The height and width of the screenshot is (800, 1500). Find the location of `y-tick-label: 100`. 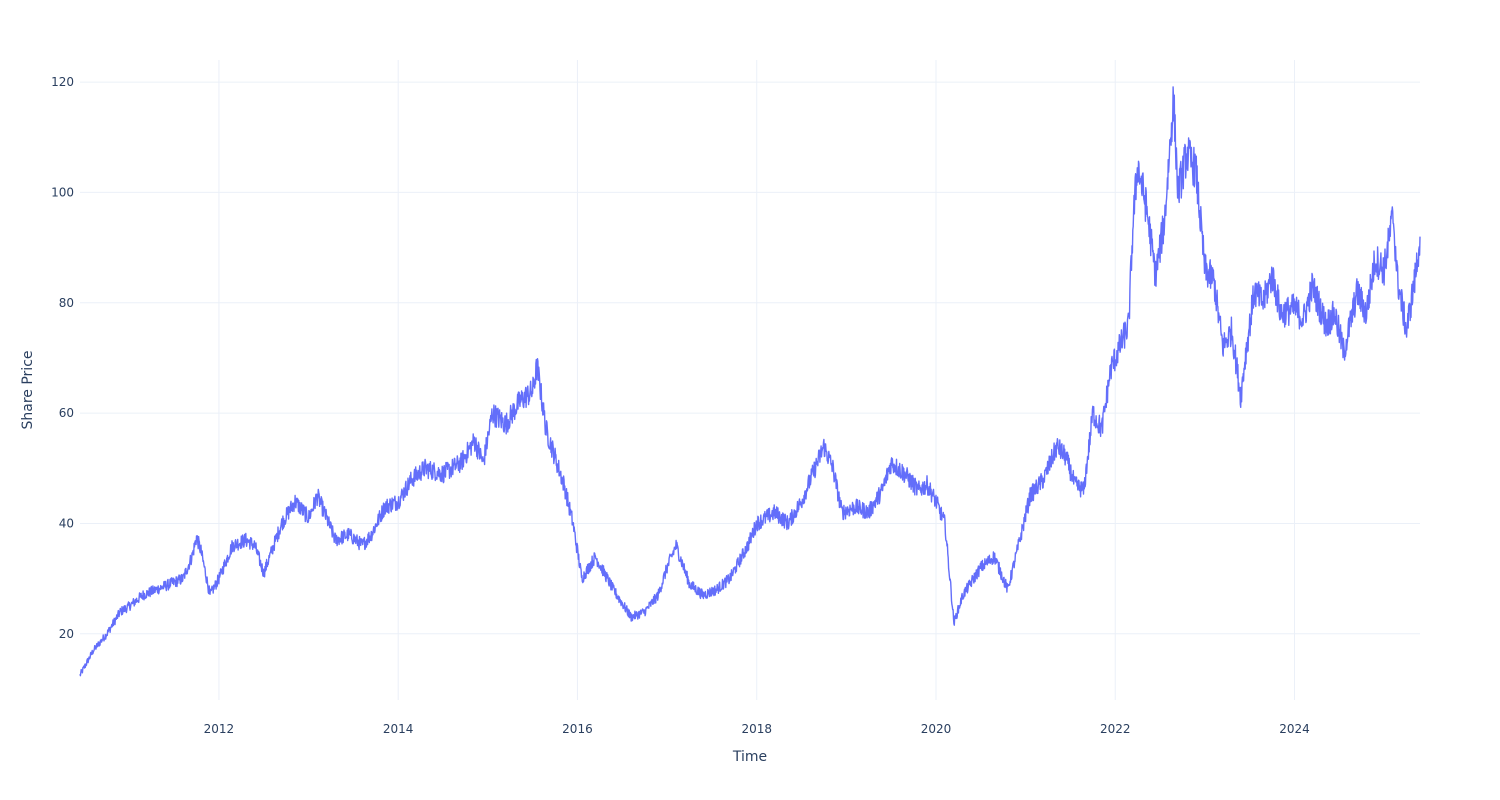

y-tick-label: 100 is located at coordinates (62, 192).